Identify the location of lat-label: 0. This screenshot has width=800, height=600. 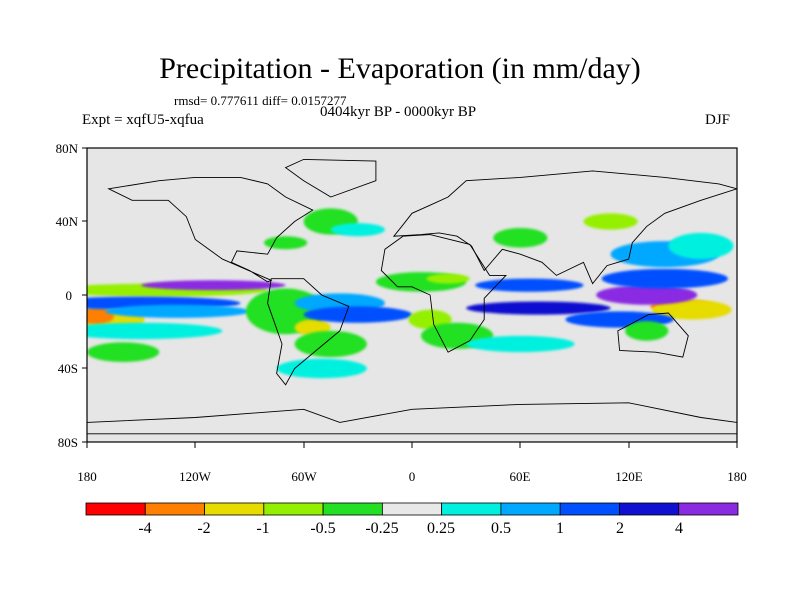
(69, 295).